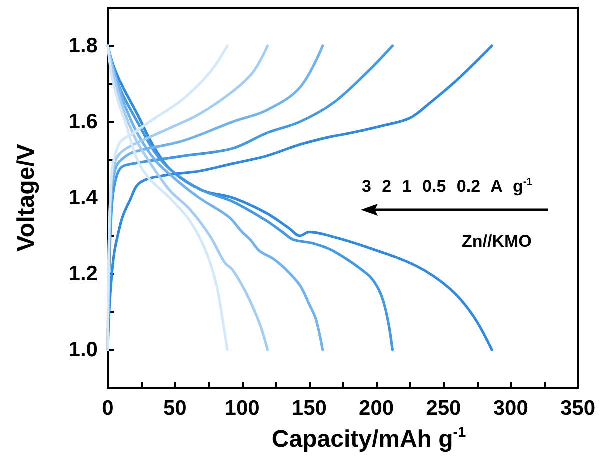 Image resolution: width=605 pixels, height=472 pixels. I want to click on x-tick-label: 0, so click(108, 408).